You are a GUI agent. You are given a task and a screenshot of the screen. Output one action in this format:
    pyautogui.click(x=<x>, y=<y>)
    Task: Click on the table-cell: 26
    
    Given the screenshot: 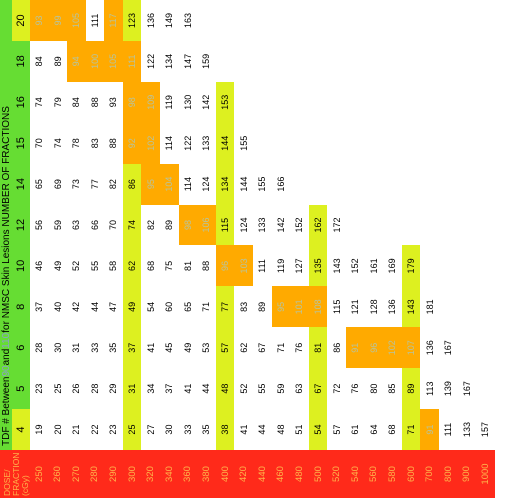 What is the action you would take?
    pyautogui.click(x=76, y=389)
    